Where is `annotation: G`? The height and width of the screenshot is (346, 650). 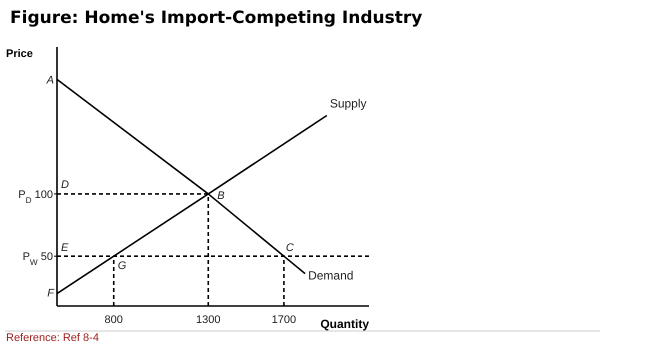
annotation: G is located at coordinates (122, 266).